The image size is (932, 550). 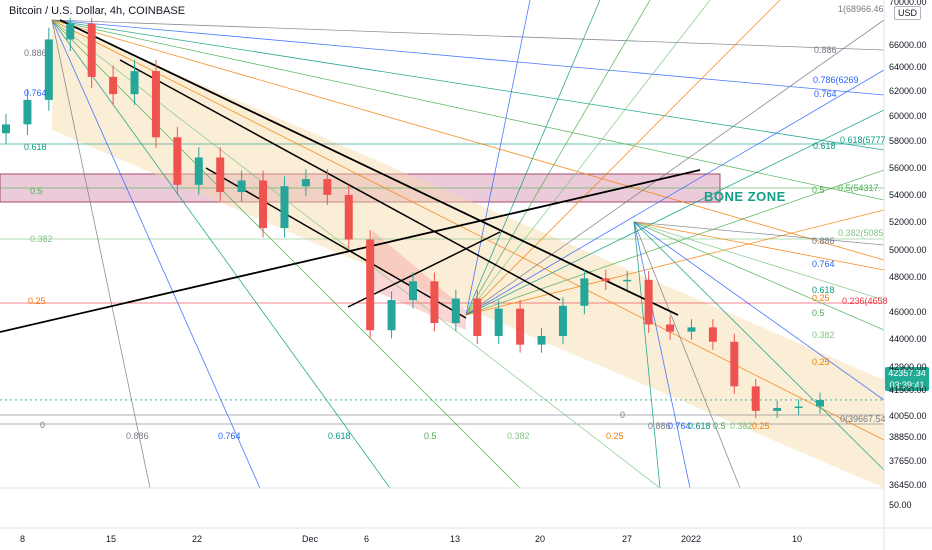 What do you see at coordinates (691, 539) in the screenshot?
I see `x-tick-label: 2022` at bounding box center [691, 539].